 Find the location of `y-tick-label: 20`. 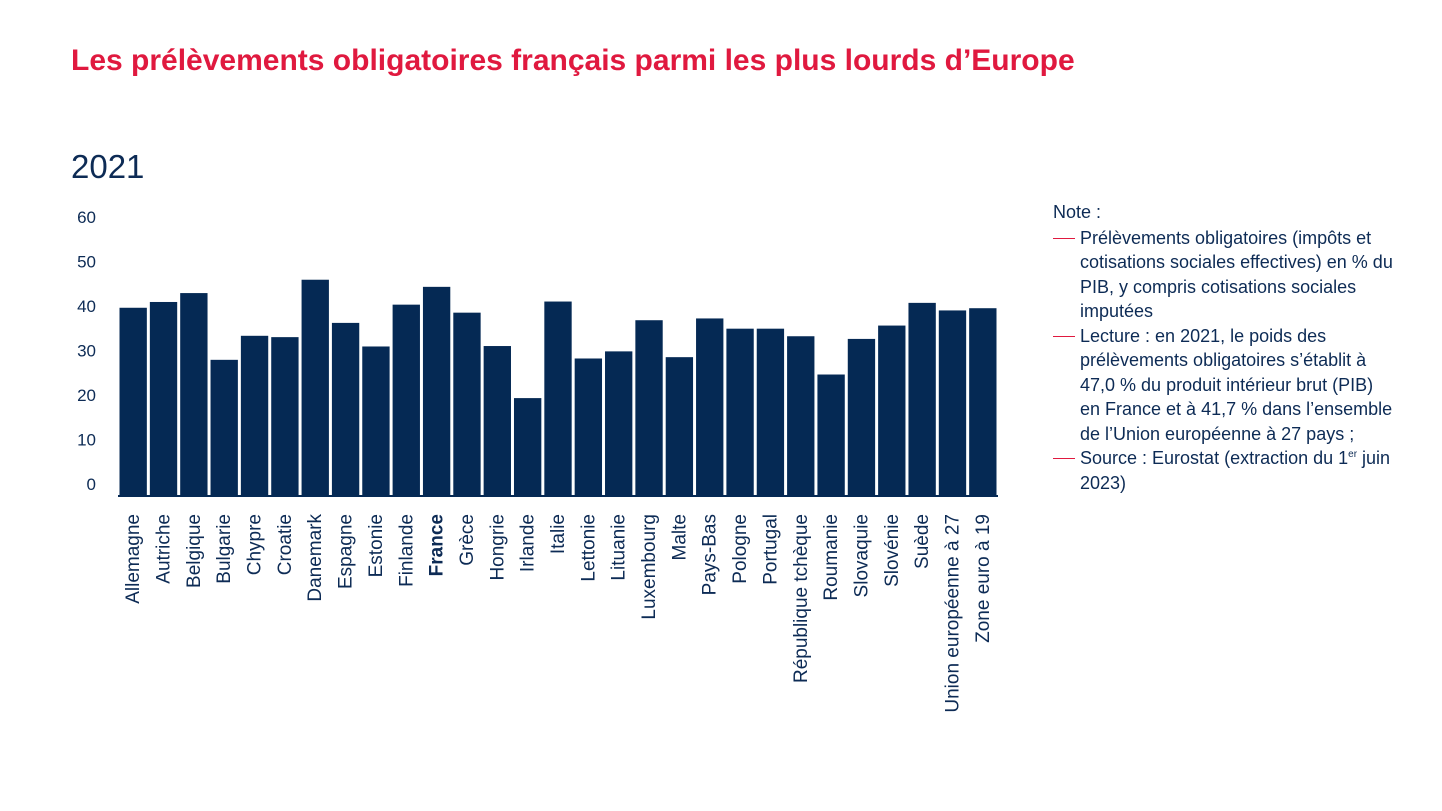

y-tick-label: 20 is located at coordinates (86, 395).